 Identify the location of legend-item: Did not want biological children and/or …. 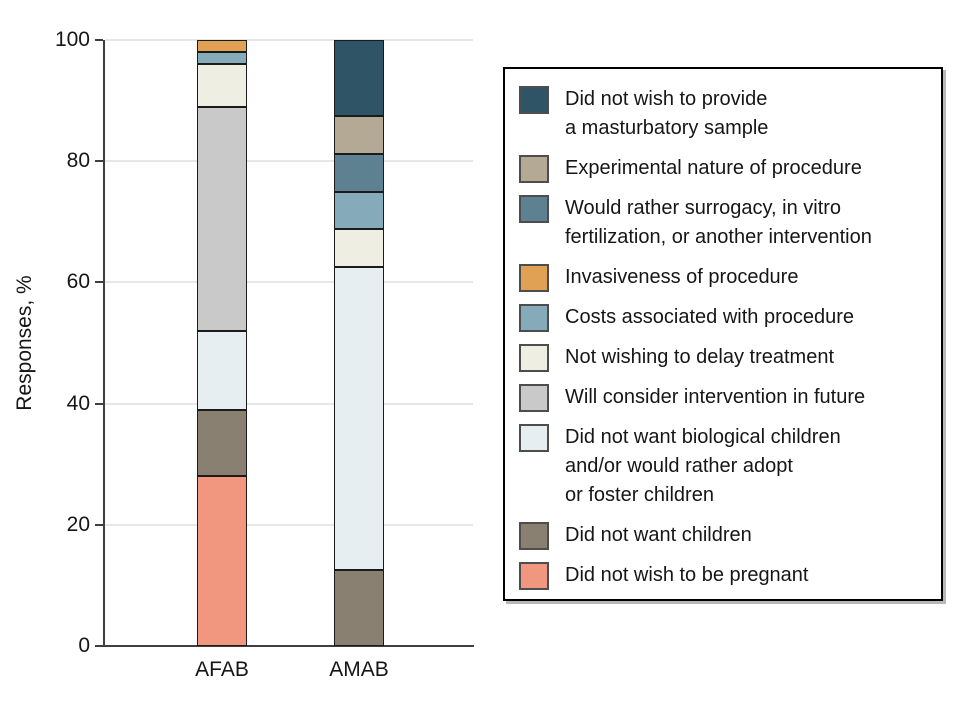
(722, 466).